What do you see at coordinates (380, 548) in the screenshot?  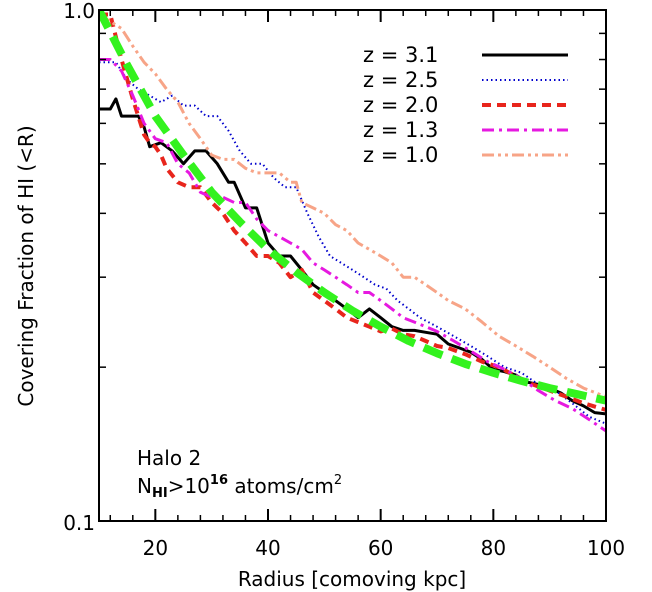 I see `x-tick-label: 60` at bounding box center [380, 548].